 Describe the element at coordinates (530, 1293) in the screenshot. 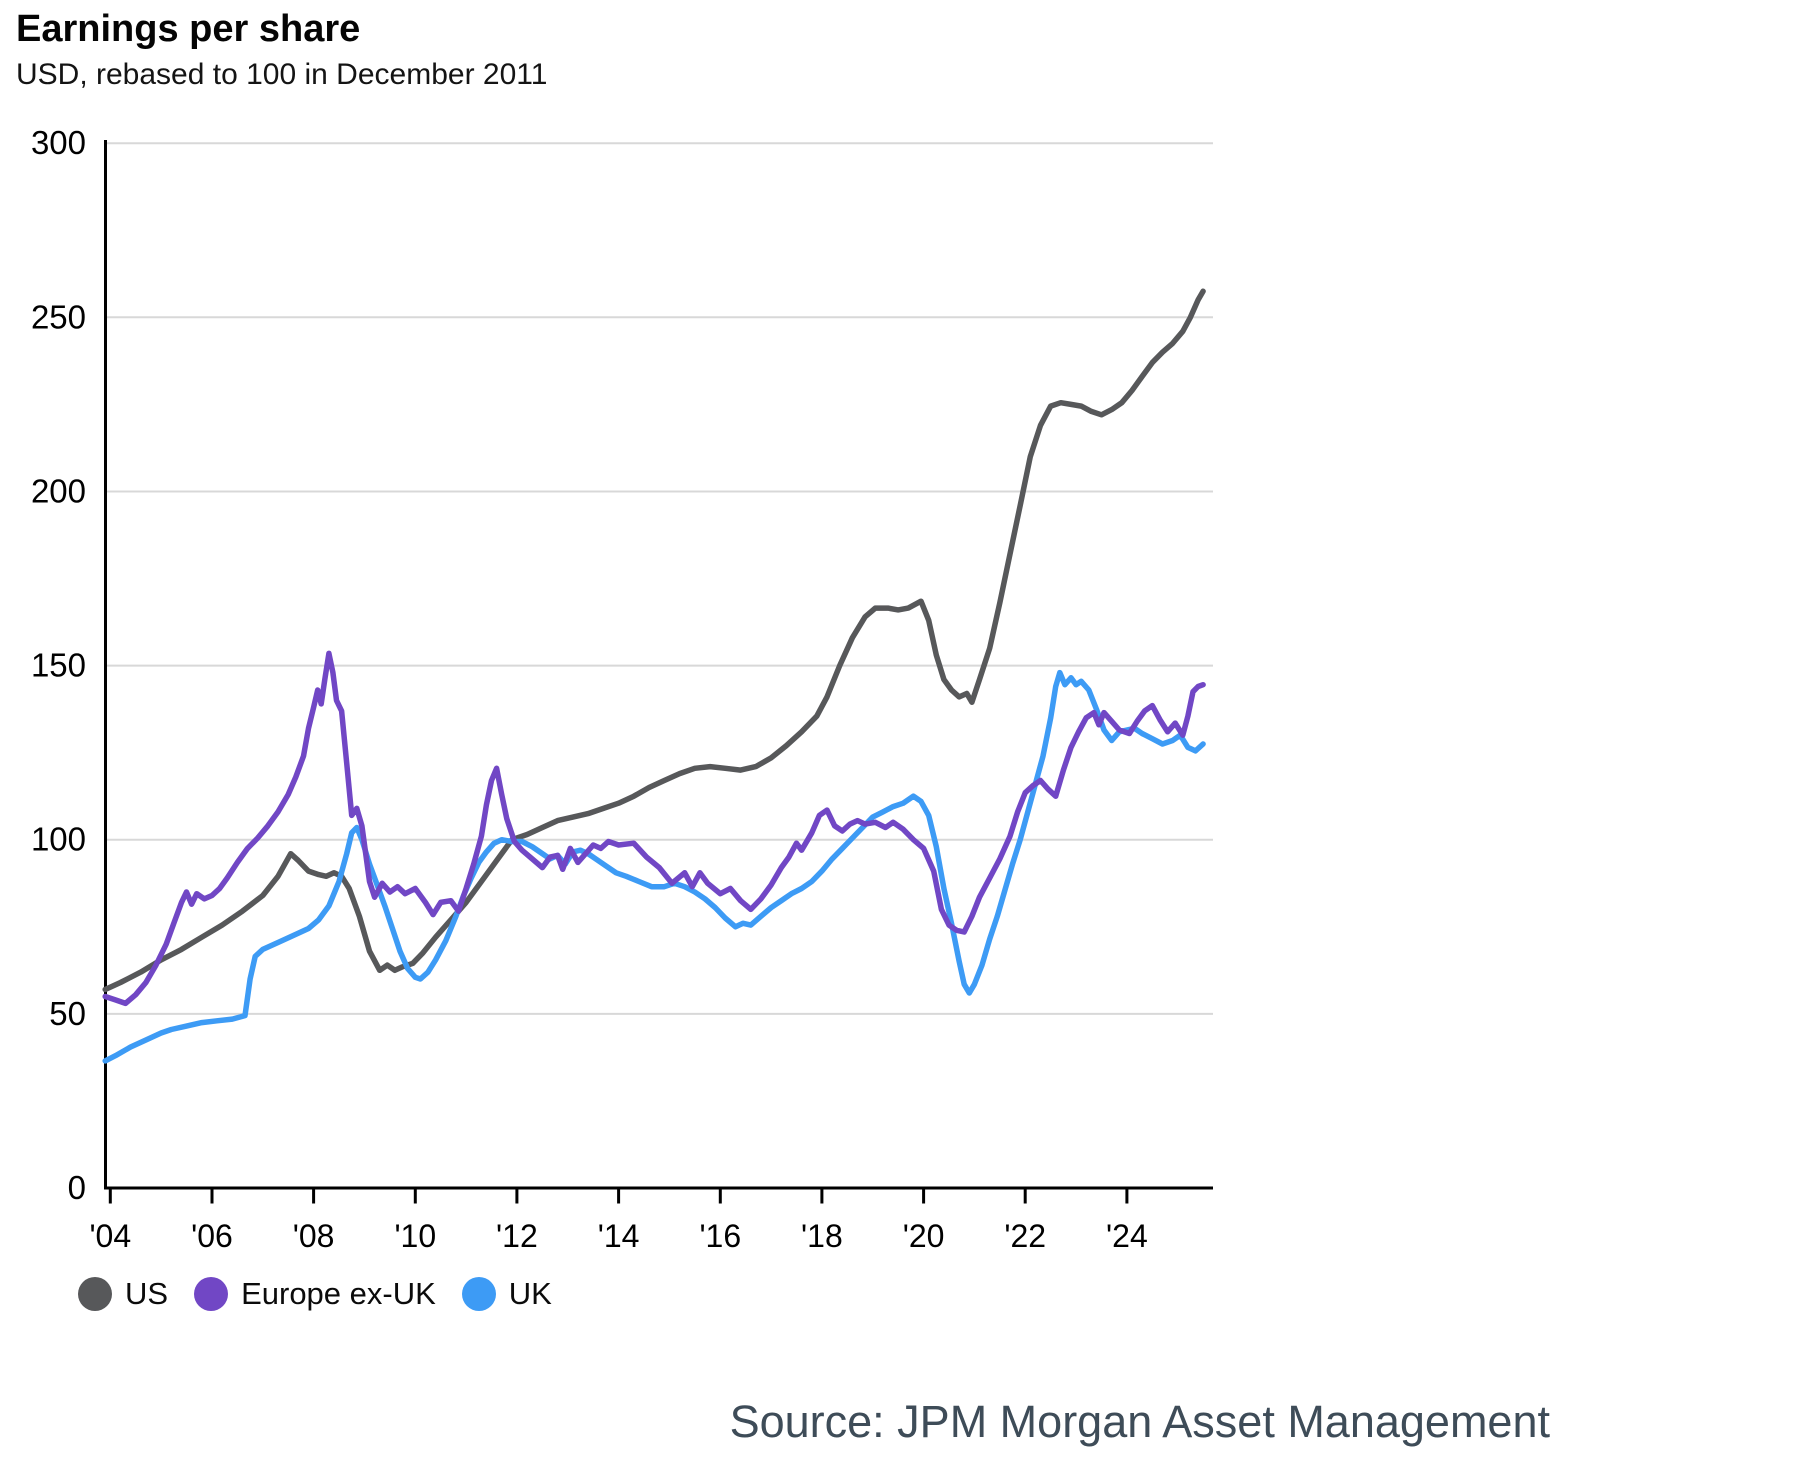

I see `legend-label-uk: UK` at that location.